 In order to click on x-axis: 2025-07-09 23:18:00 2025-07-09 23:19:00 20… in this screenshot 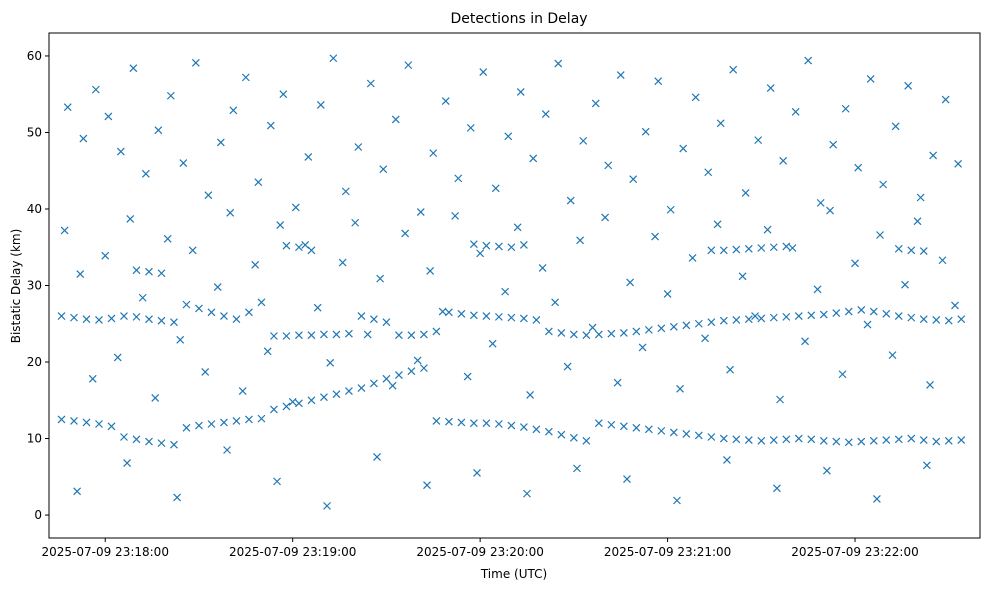, I will do `click(480, 548)`.